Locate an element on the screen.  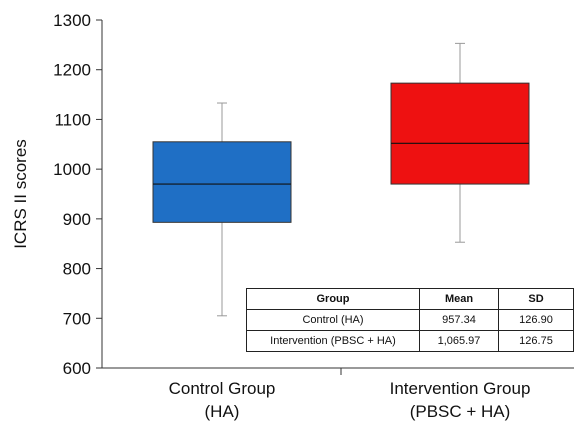
table-row: Control (HA) 957.34 126.90 is located at coordinates (410, 320).